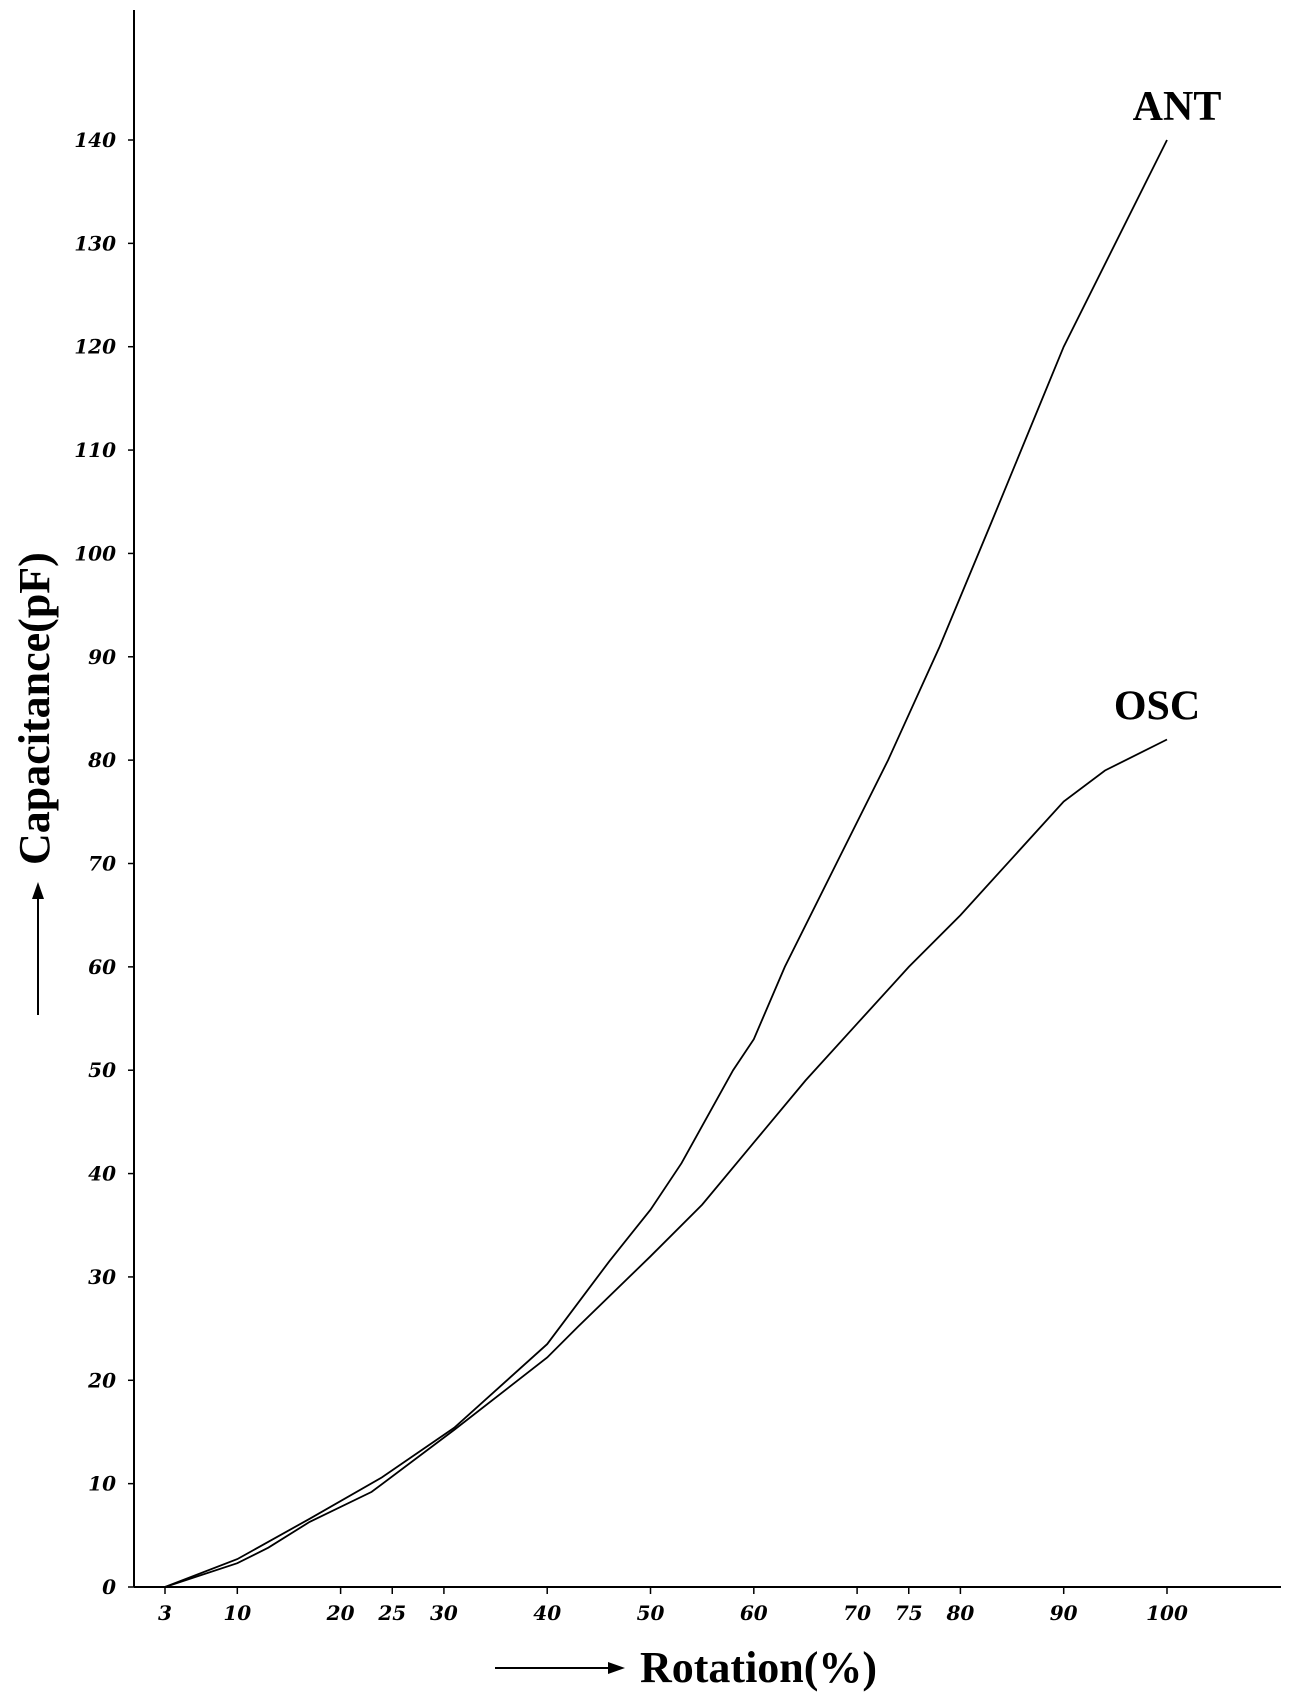 This screenshot has width=1291, height=1692. I want to click on y-tick-label: 120, so click(95, 347).